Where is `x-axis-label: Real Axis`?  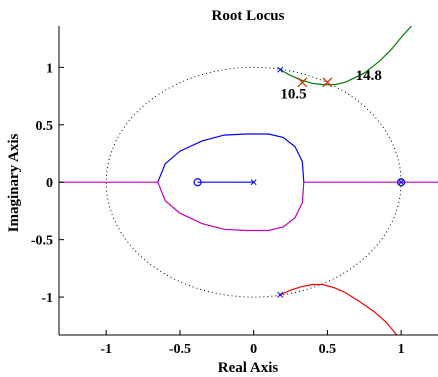
x-axis-label: Real Axis is located at coordinates (248, 368).